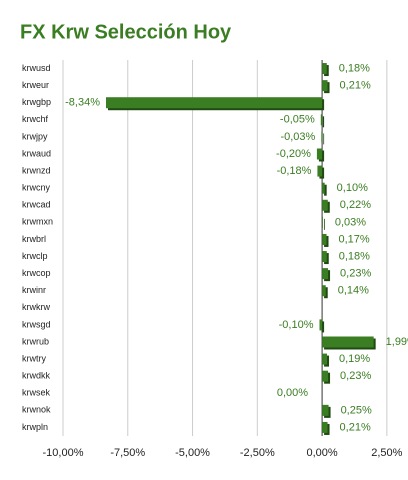 Image resolution: width=408 pixels, height=480 pixels. What do you see at coordinates (36, 188) in the screenshot?
I see `y-tick-label: krwcny` at bounding box center [36, 188].